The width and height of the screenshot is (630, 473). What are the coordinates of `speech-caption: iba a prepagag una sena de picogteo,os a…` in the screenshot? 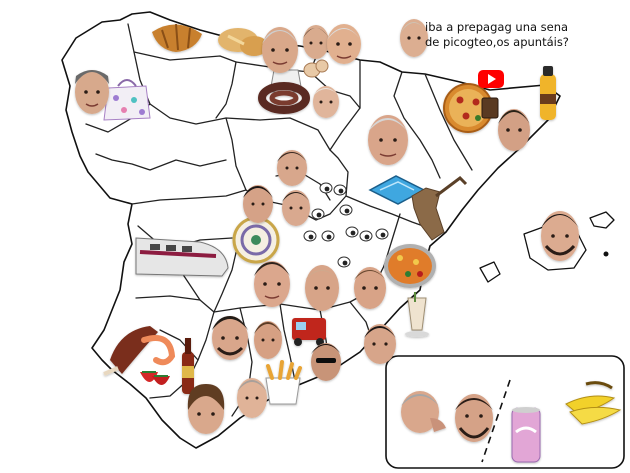 It's located at (525, 35).